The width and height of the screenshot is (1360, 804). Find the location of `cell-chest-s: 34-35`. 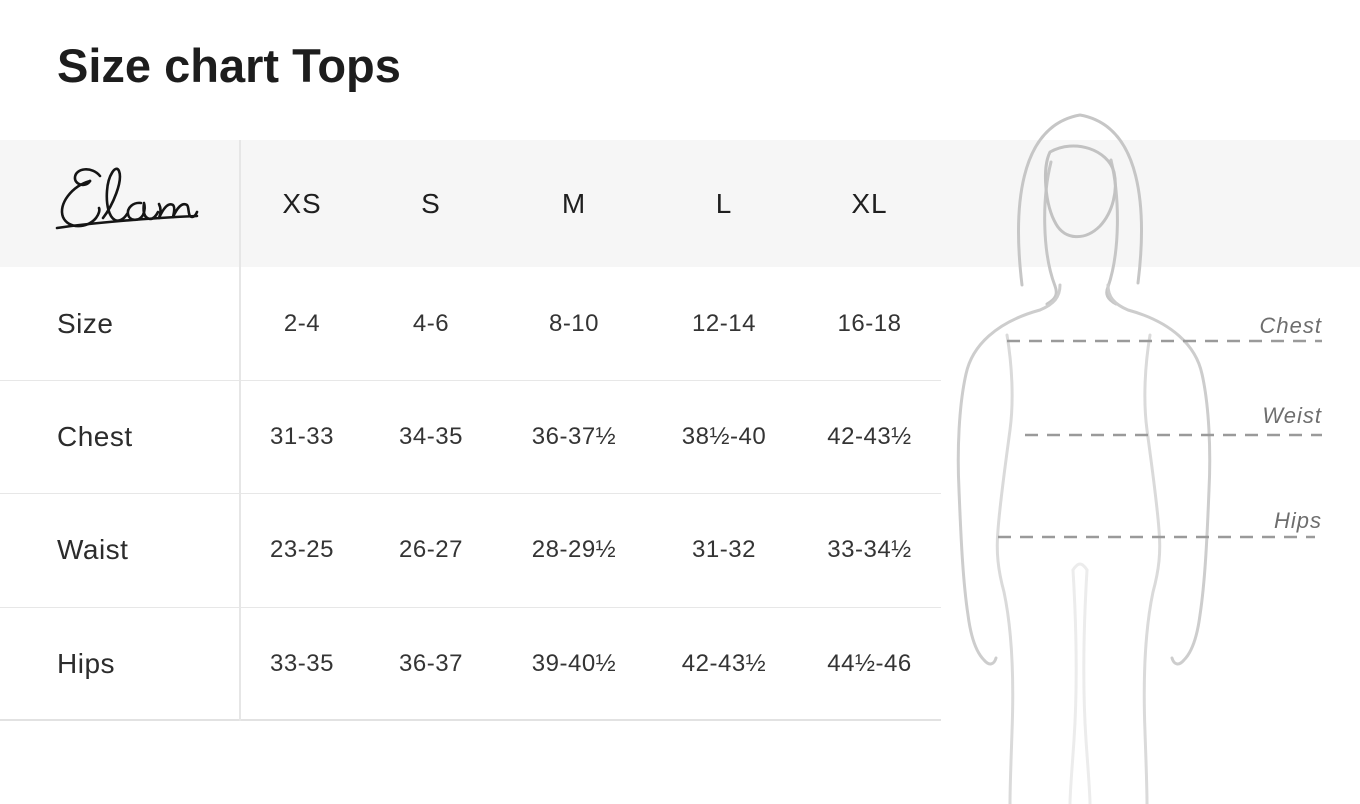

cell-chest-s: 34-35 is located at coordinates (431, 436).